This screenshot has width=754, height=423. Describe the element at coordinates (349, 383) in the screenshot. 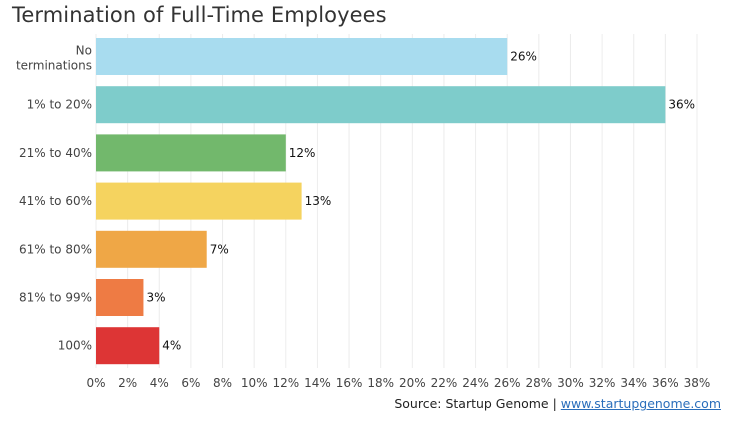

I see `x-tick-label: 16%` at that location.